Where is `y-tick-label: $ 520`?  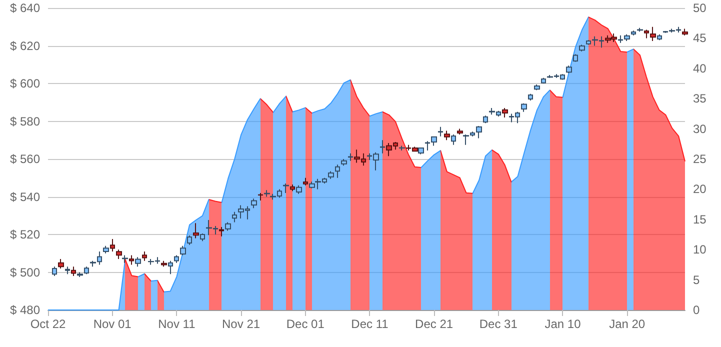
y-tick-label: $ 520 is located at coordinates (25, 235).